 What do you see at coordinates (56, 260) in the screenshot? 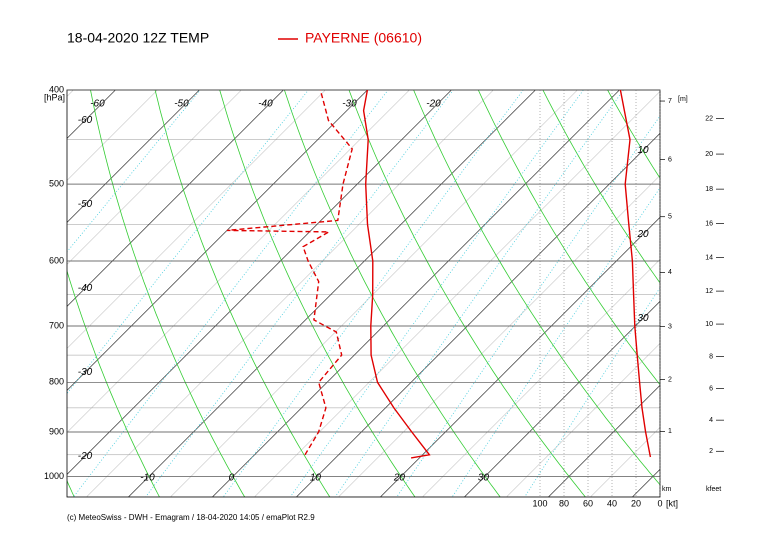
I see `y-tick-label: 600` at bounding box center [56, 260].